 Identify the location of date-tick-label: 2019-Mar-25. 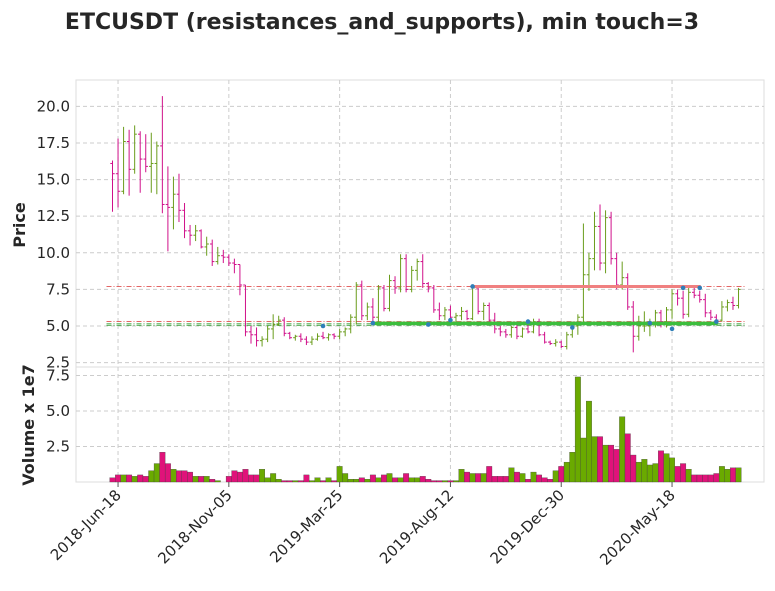
(306, 526).